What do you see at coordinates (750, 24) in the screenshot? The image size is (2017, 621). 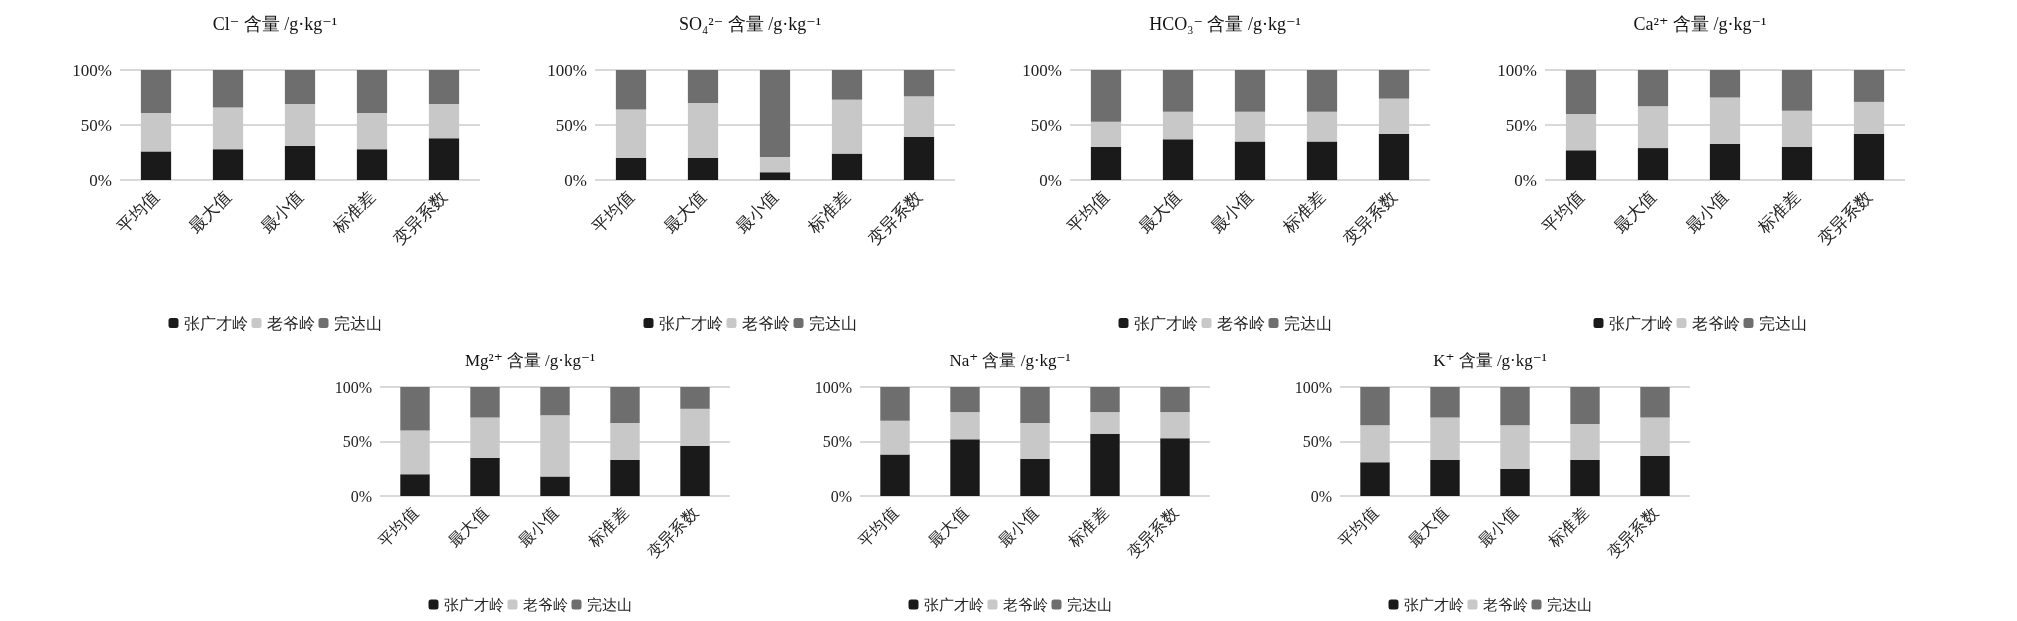 I see `chart-title: SO₄²⁻ 含量 /g·kg⁻¹` at bounding box center [750, 24].